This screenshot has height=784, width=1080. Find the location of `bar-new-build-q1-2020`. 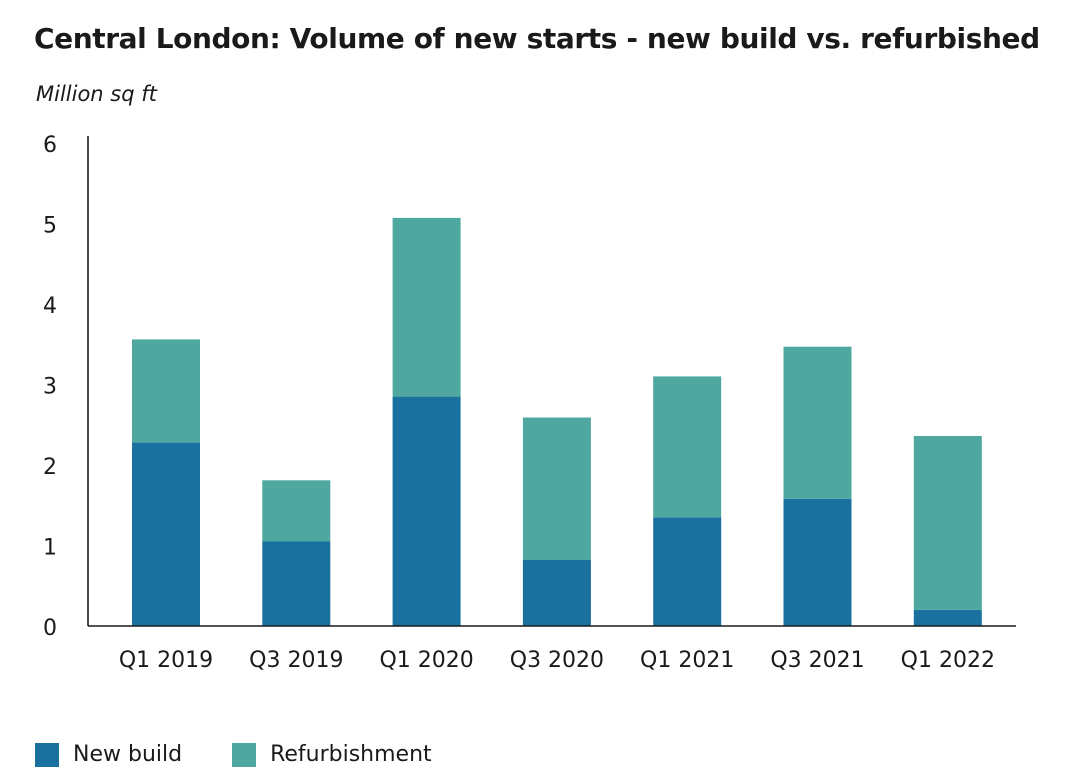

bar-new-build-q1-2020 is located at coordinates (426, 511).